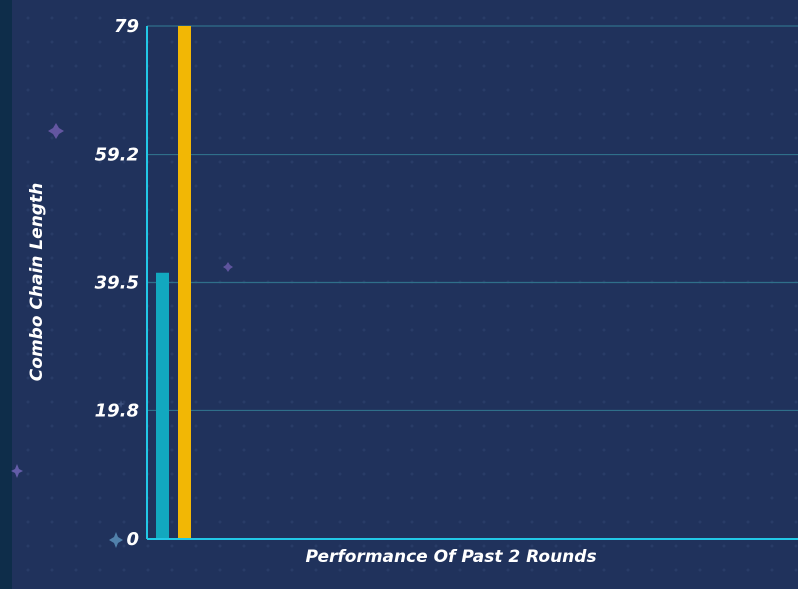  What do you see at coordinates (117, 410) in the screenshot?
I see `y-tick-label: 19.8` at bounding box center [117, 410].